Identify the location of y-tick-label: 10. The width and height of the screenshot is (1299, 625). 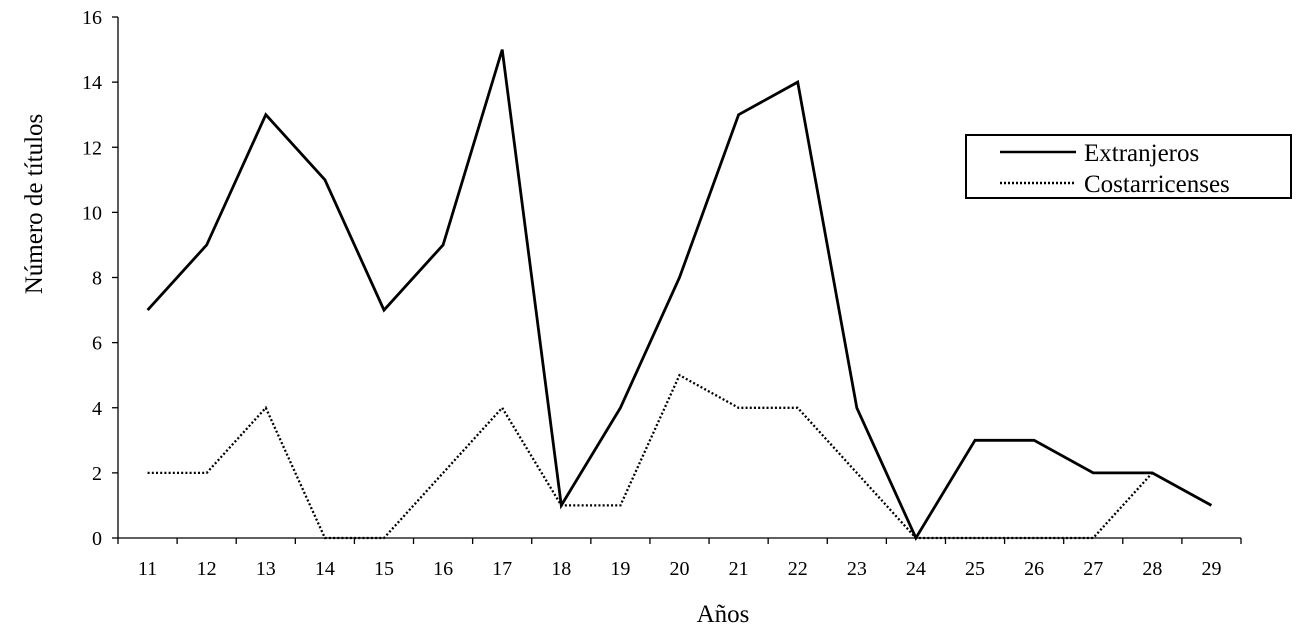
(92, 213).